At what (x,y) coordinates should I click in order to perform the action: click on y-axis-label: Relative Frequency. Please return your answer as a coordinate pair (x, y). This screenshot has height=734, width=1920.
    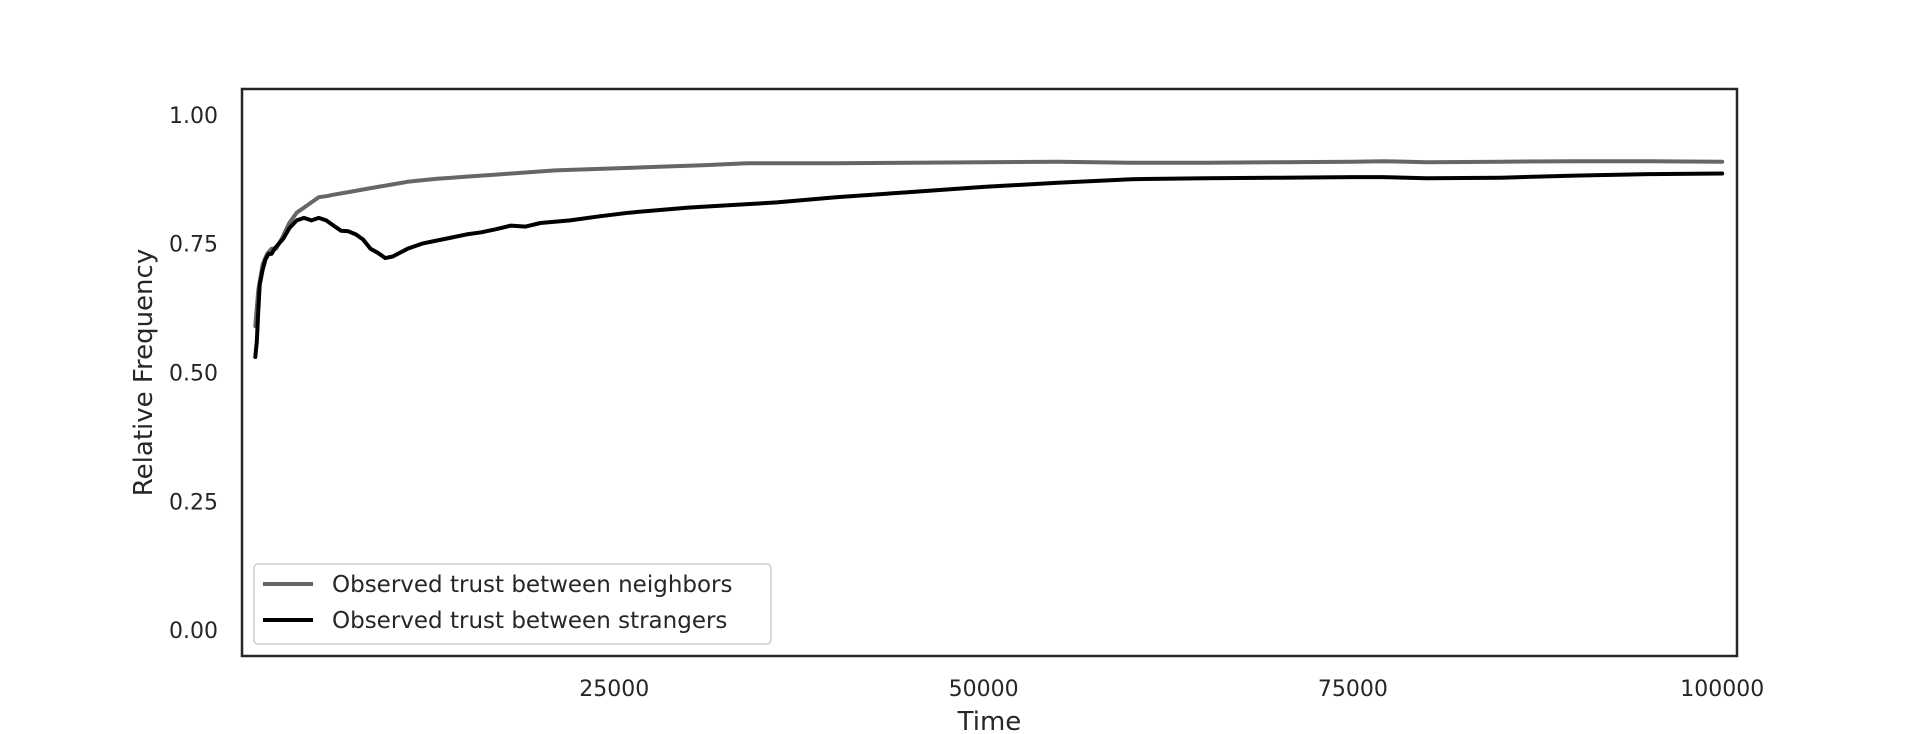
    Looking at the image, I should click on (144, 372).